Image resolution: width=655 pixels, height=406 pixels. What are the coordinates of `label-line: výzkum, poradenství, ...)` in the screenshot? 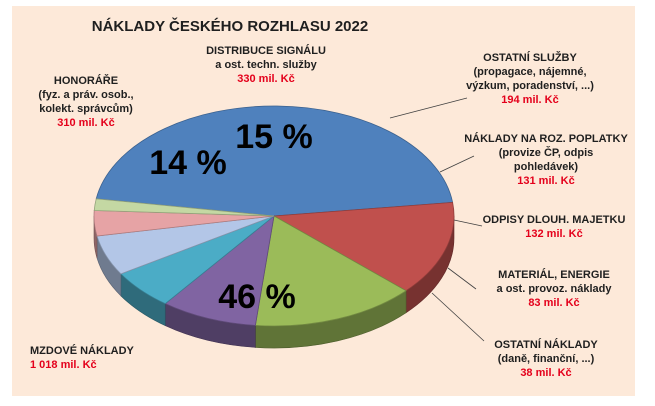 It's located at (530, 86).